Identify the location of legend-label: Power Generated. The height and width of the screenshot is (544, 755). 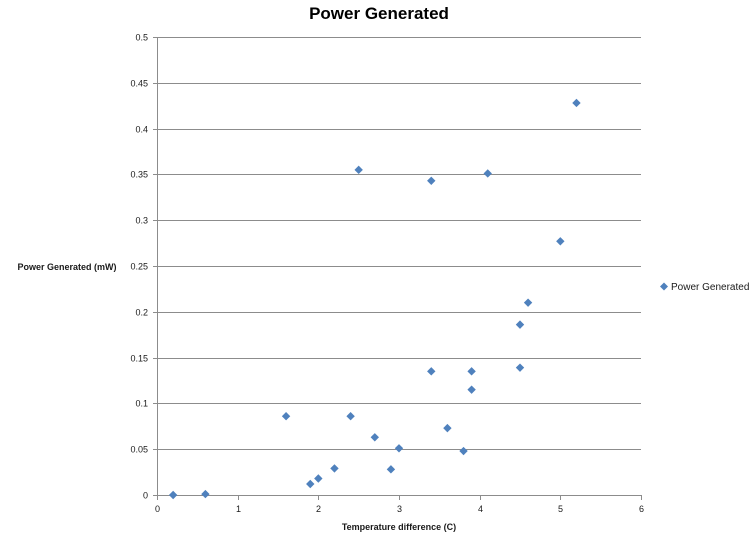
(710, 287).